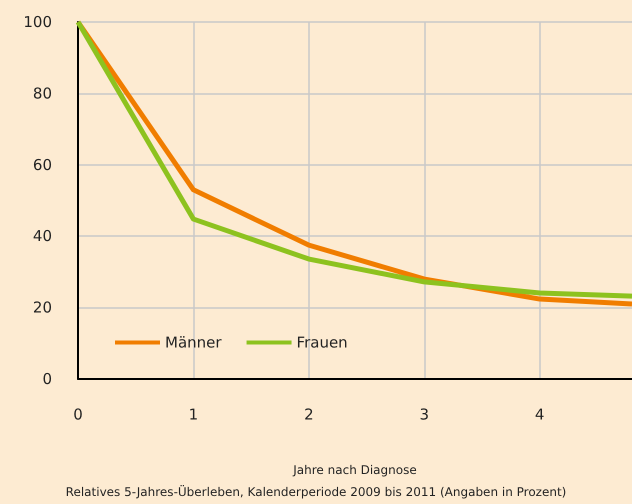  I want to click on y-tick-label: 100, so click(37, 22).